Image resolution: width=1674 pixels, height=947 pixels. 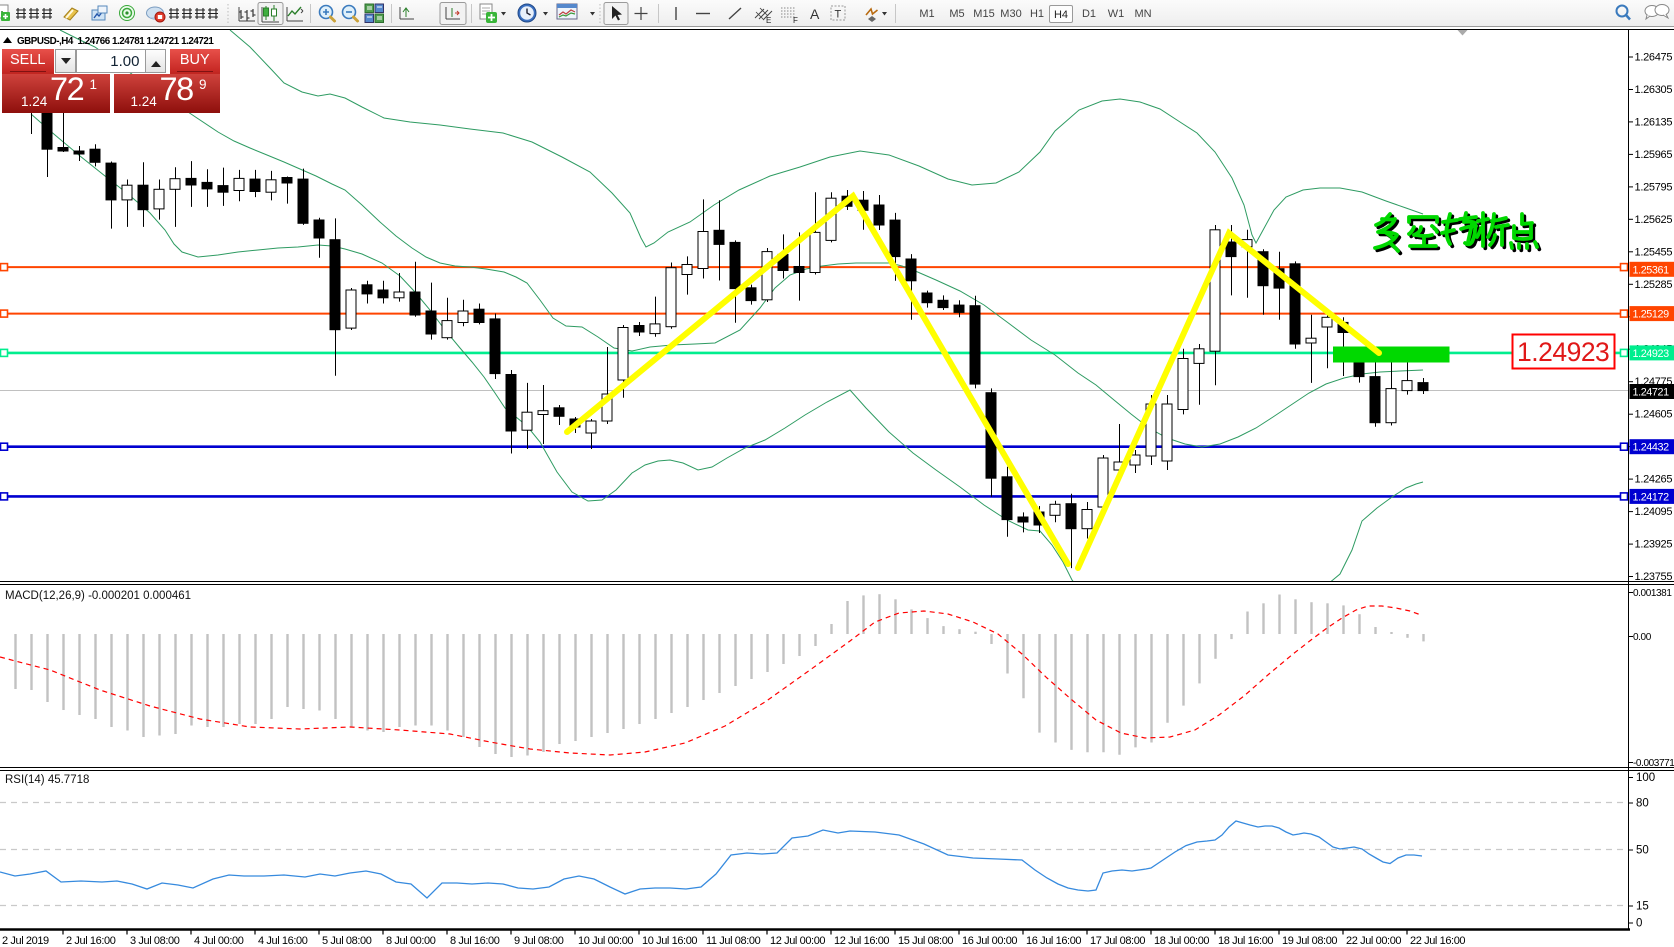 I want to click on svg-text: 1.25455, so click(x=1654, y=252).